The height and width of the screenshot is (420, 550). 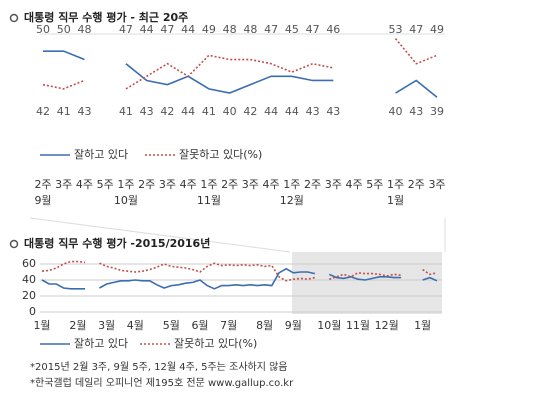 What do you see at coordinates (292, 200) in the screenshot?
I see `month-label: 12월` at bounding box center [292, 200].